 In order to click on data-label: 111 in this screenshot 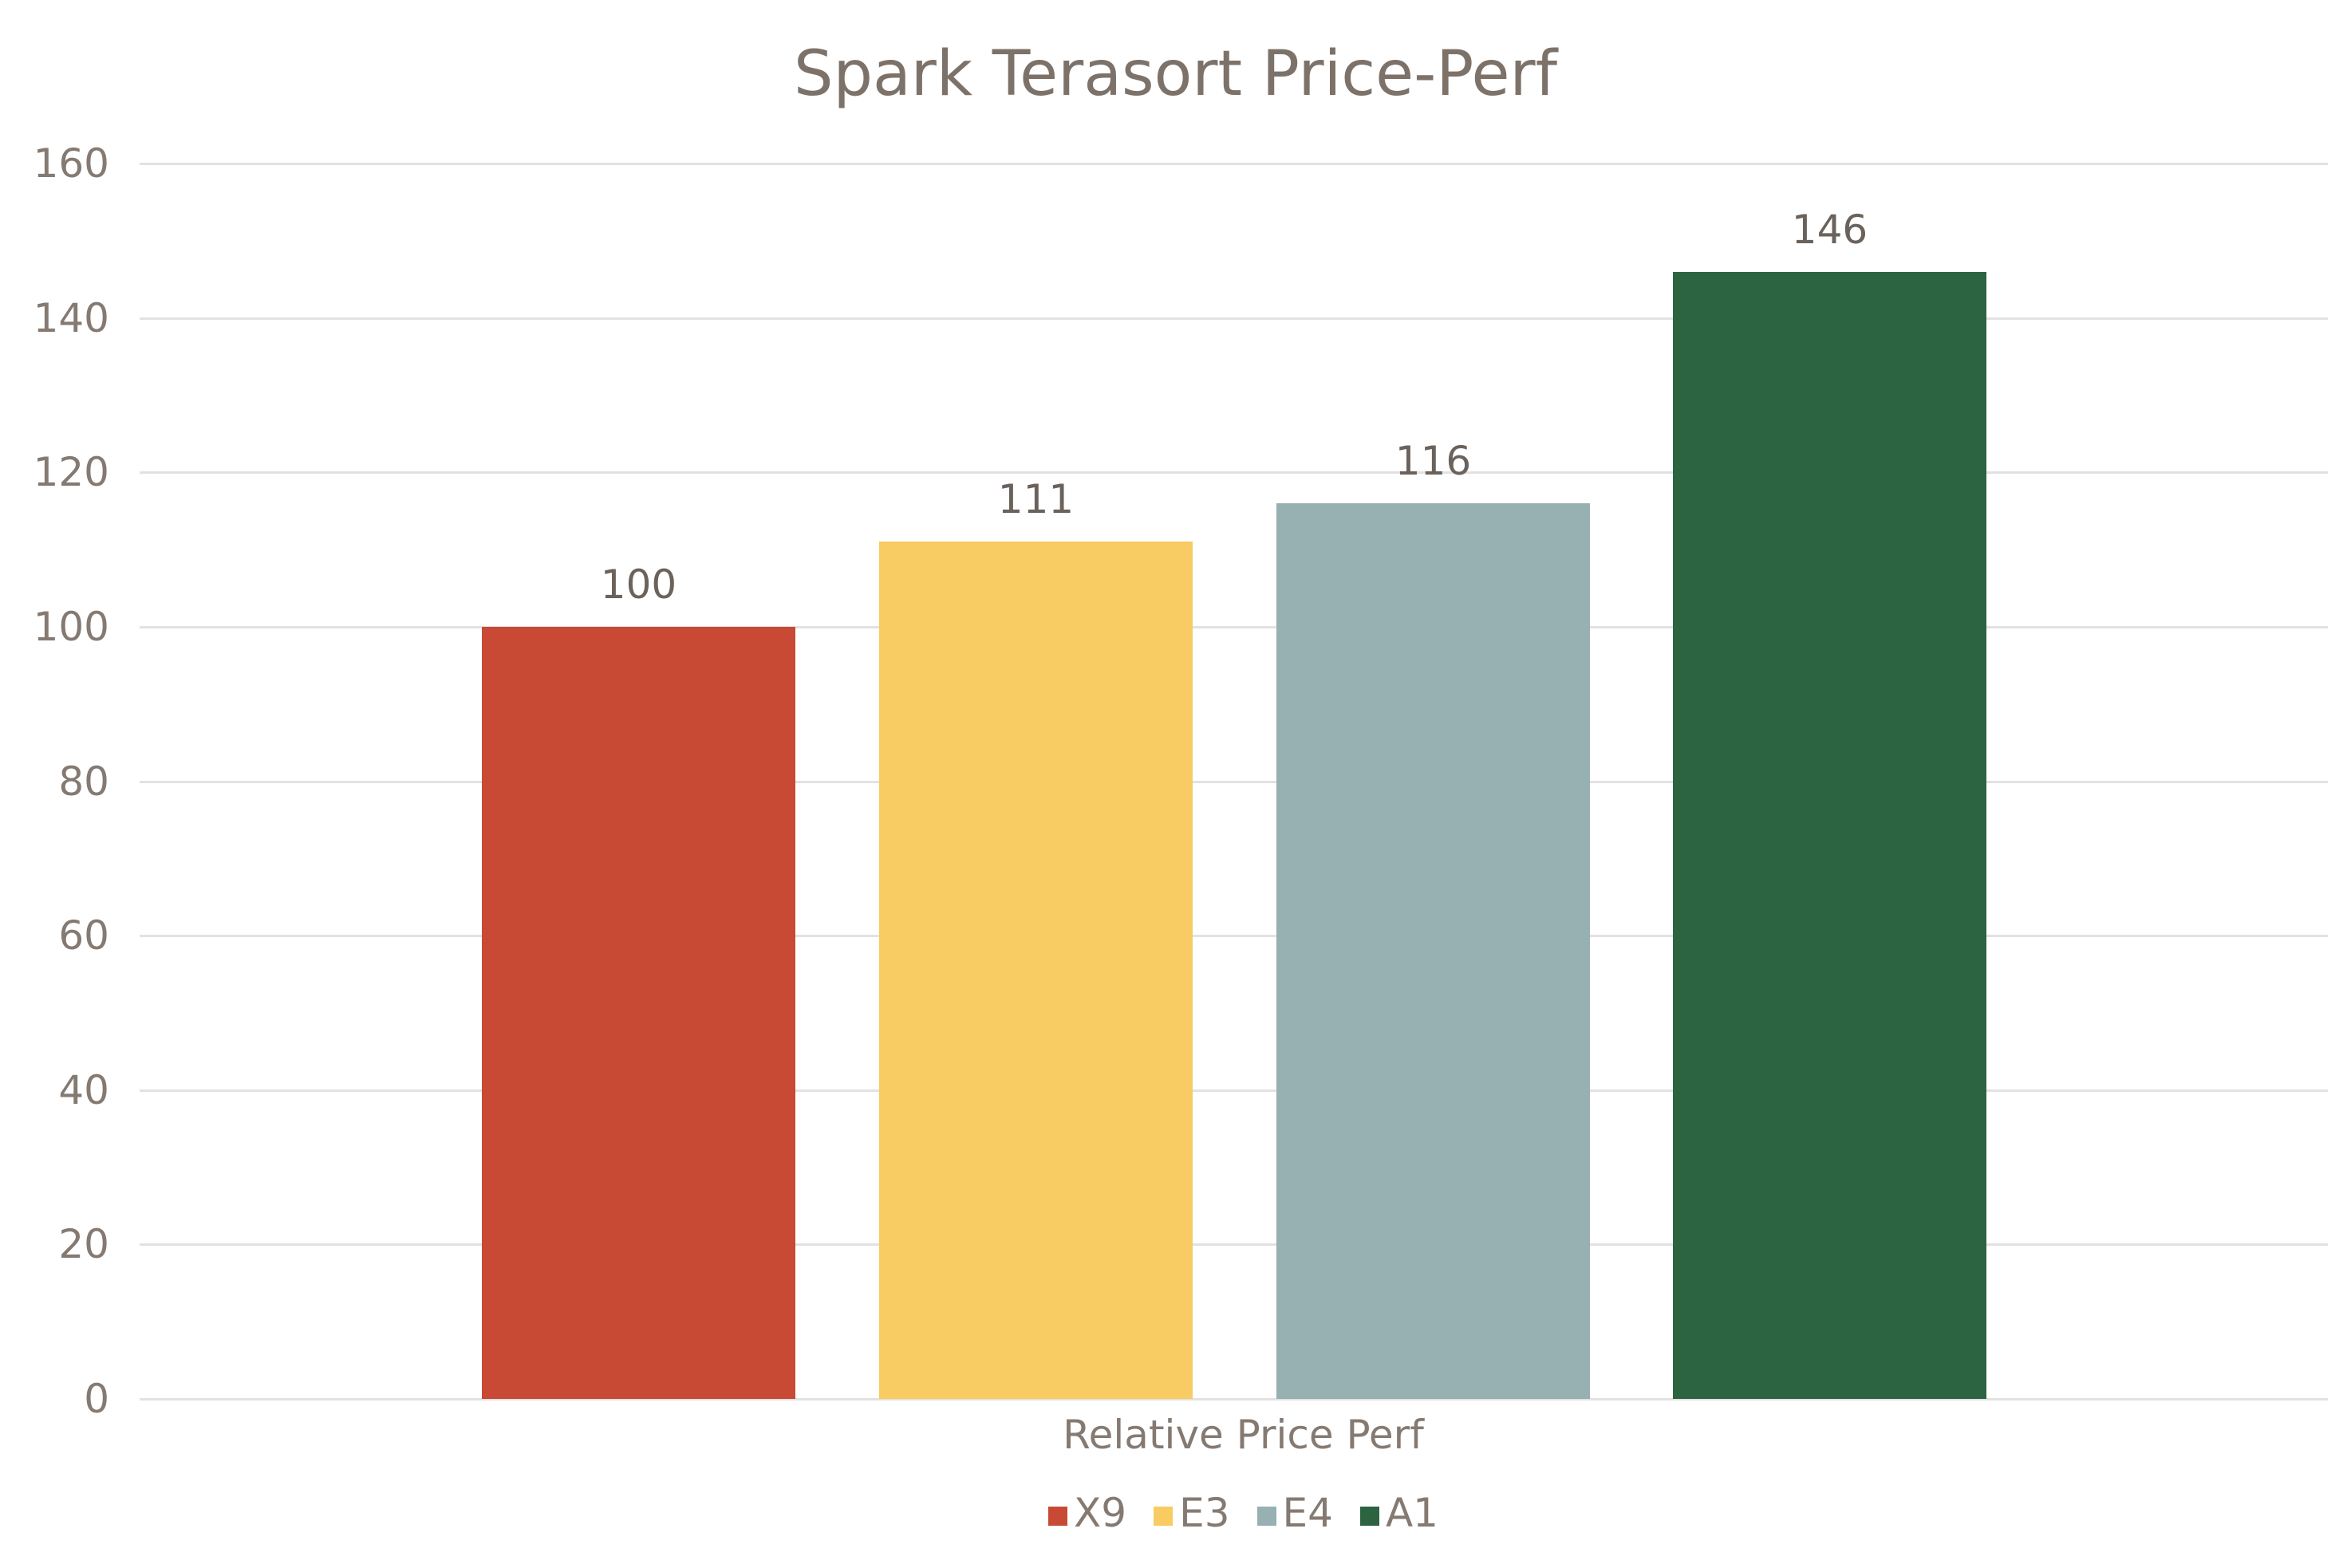, I will do `click(1036, 500)`.